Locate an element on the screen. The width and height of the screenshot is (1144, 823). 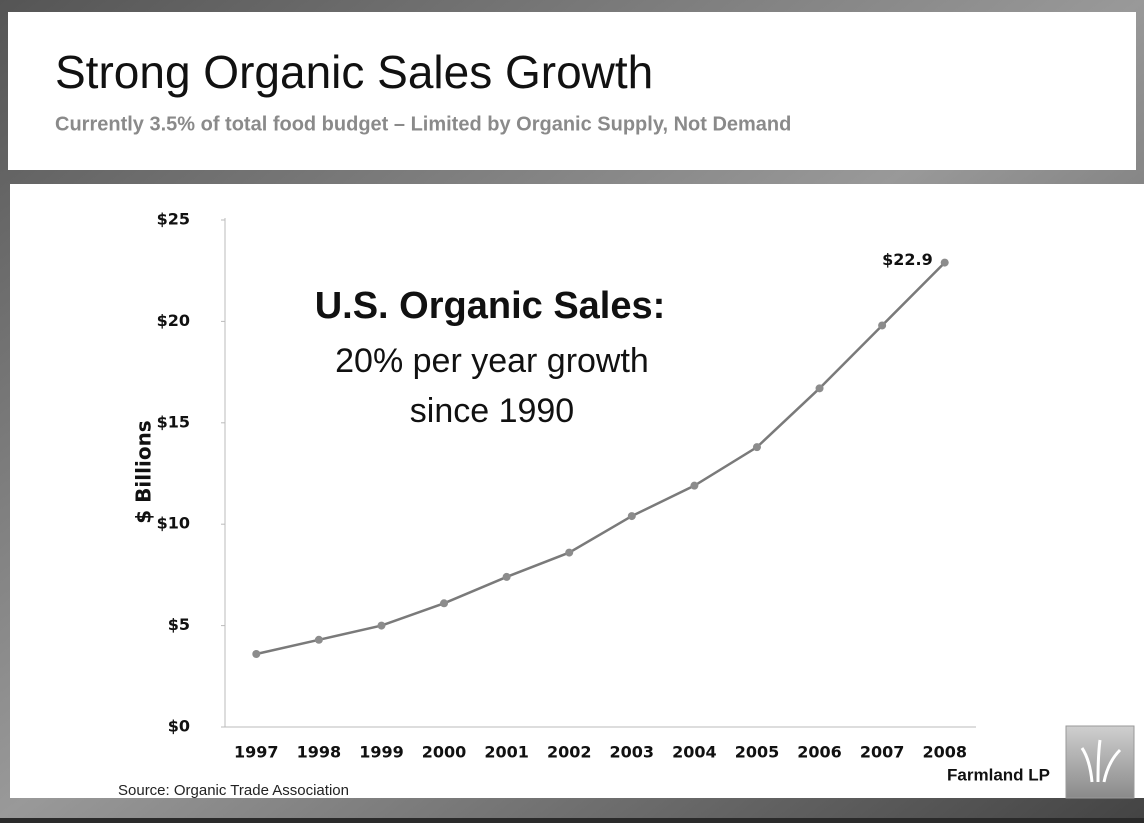
annotation: 20% per year growth is located at coordinates (492, 361).